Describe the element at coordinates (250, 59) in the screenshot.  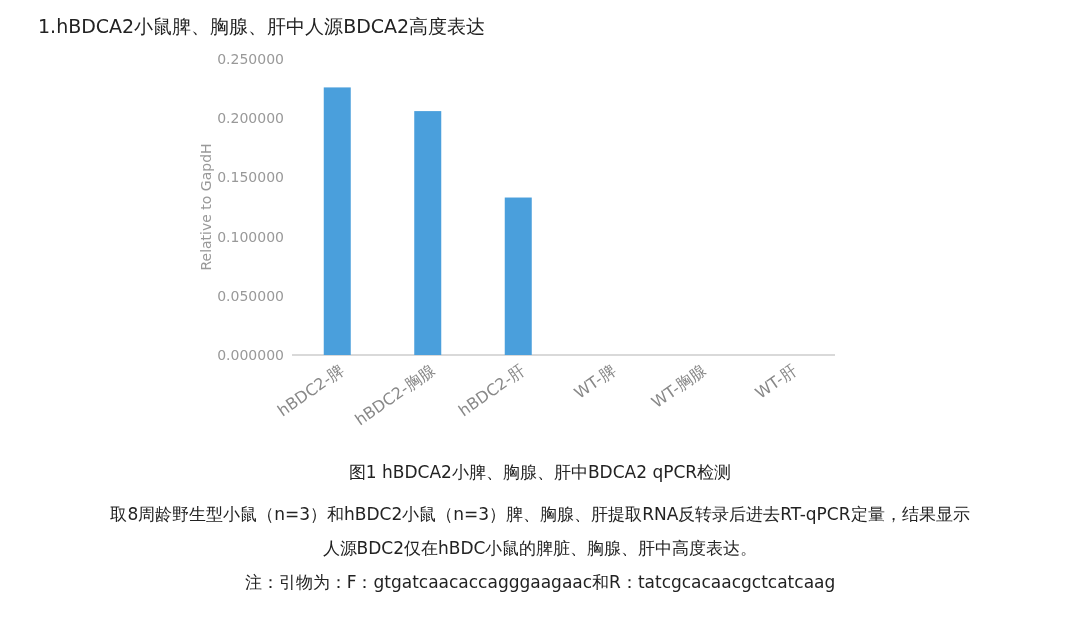
I see `y-tick-label: 0.250000` at that location.